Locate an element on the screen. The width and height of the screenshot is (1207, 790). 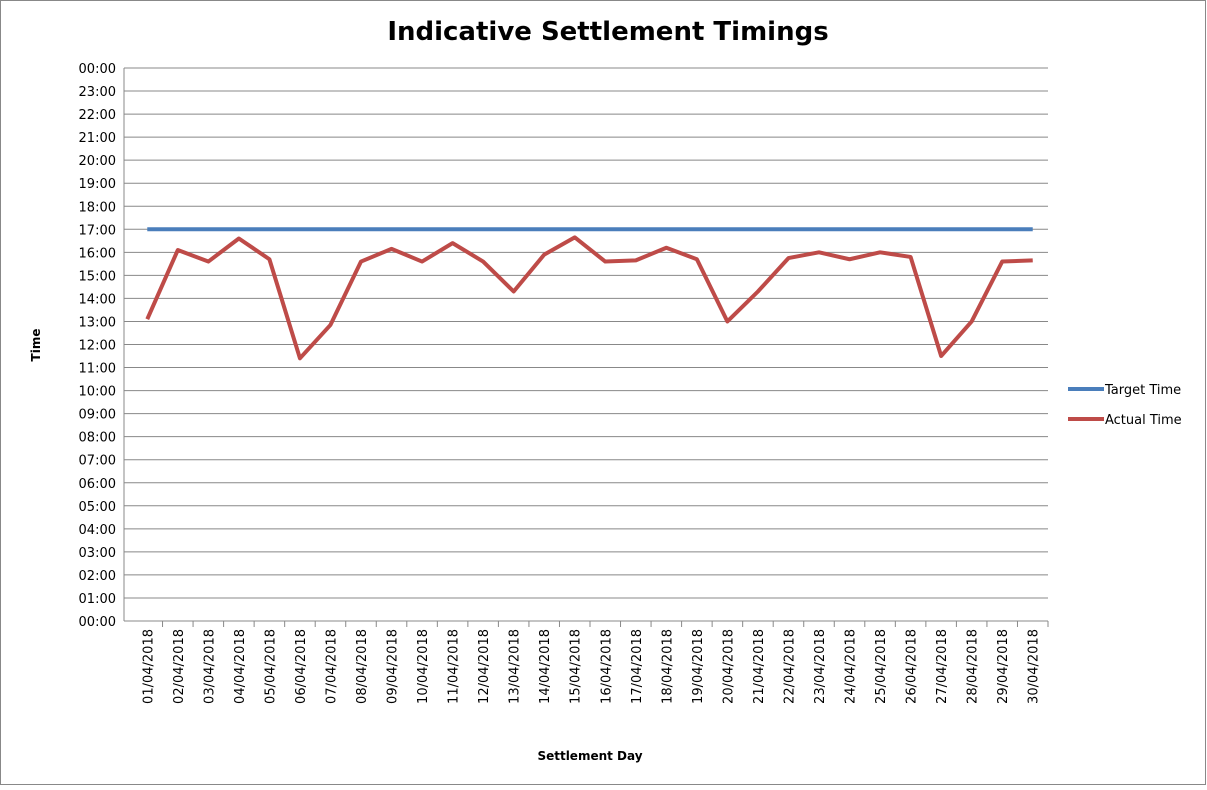
x-tick-label: 10/04/2018 is located at coordinates (423, 666).